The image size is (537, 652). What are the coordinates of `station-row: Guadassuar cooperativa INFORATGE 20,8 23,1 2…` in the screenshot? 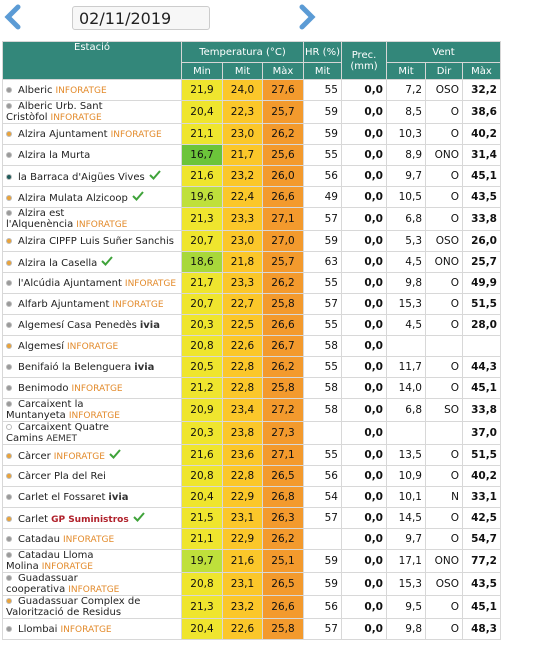 It's located at (251, 584).